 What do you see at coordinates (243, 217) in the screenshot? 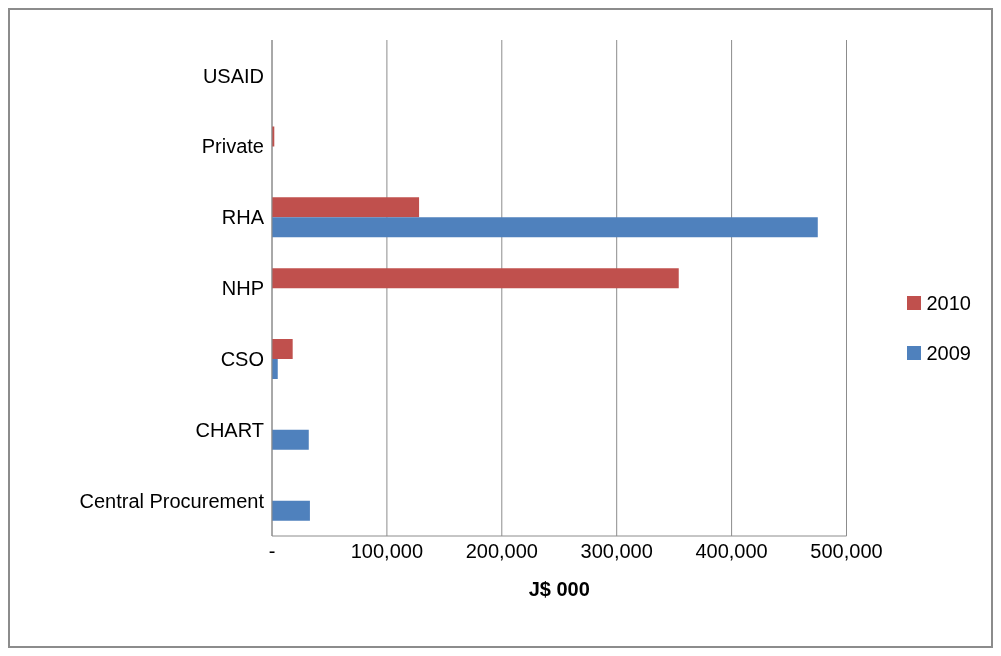
I see `y-tick-label: RHA` at bounding box center [243, 217].